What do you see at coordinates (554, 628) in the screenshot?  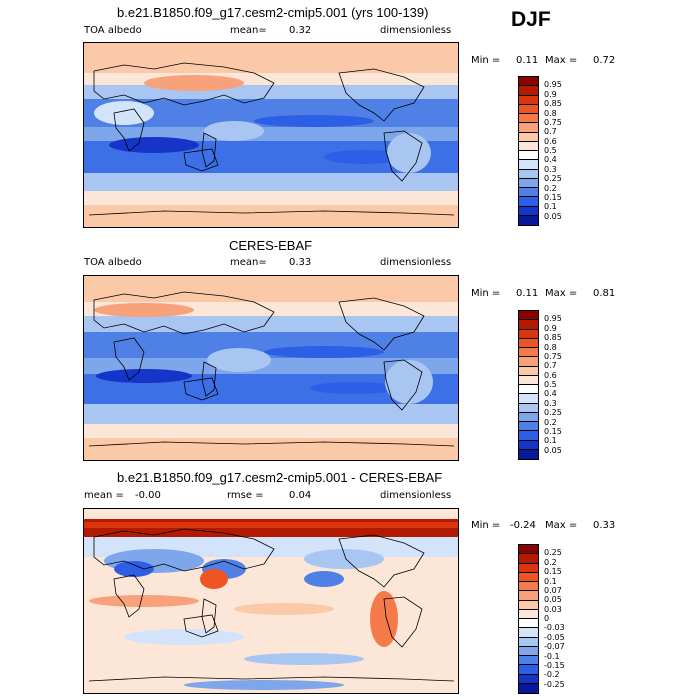 I see `colorbar-tick-label: -0.03` at bounding box center [554, 628].